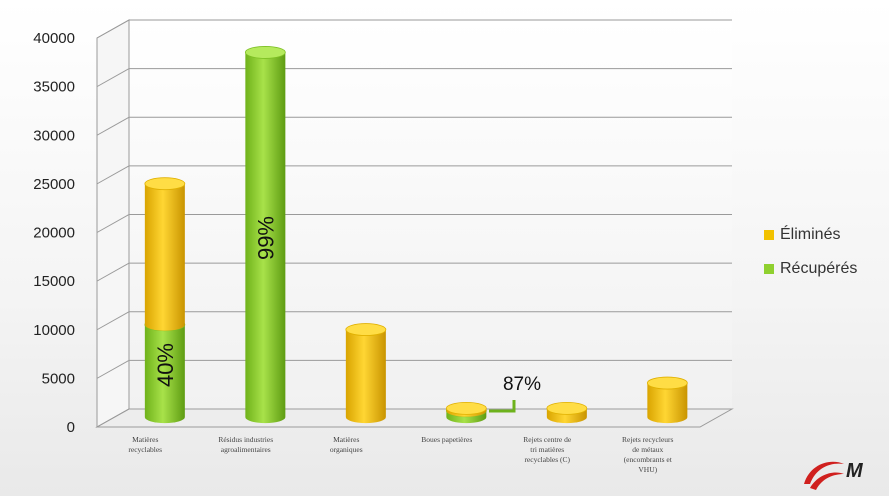 This screenshot has height=496, width=889. Describe the element at coordinates (54, 87) in the screenshot. I see `y-tick-label: 35000` at that location.